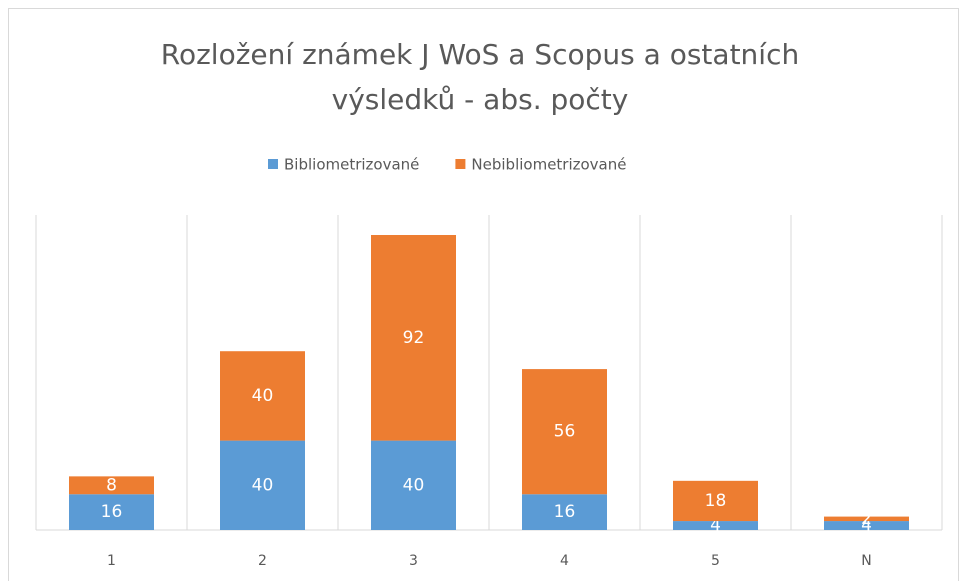  I want to click on legend-label: Nebibliometrizované, so click(548, 165).